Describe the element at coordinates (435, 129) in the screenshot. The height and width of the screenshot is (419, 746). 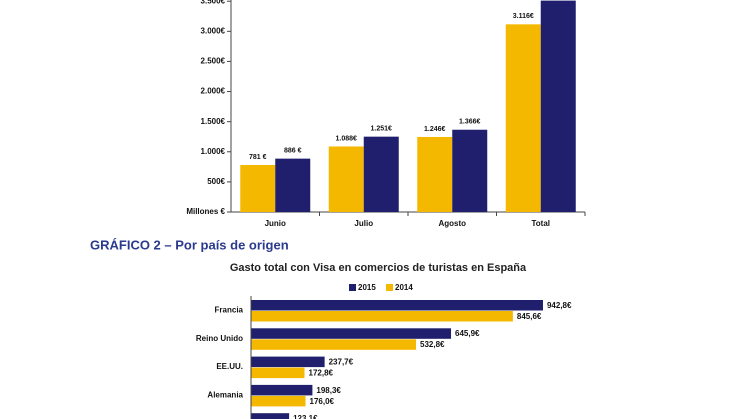
I see `data-label: 1.246€` at that location.